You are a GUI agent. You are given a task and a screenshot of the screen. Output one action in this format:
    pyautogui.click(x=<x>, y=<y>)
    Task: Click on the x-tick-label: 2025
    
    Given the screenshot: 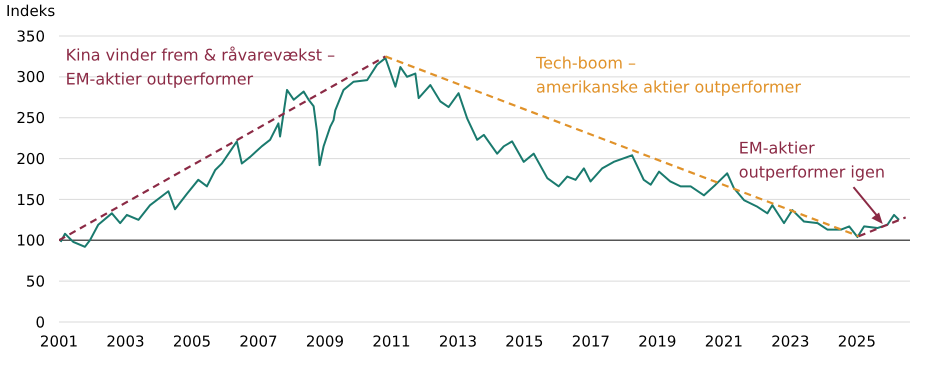 What is the action you would take?
    pyautogui.click(x=857, y=341)
    